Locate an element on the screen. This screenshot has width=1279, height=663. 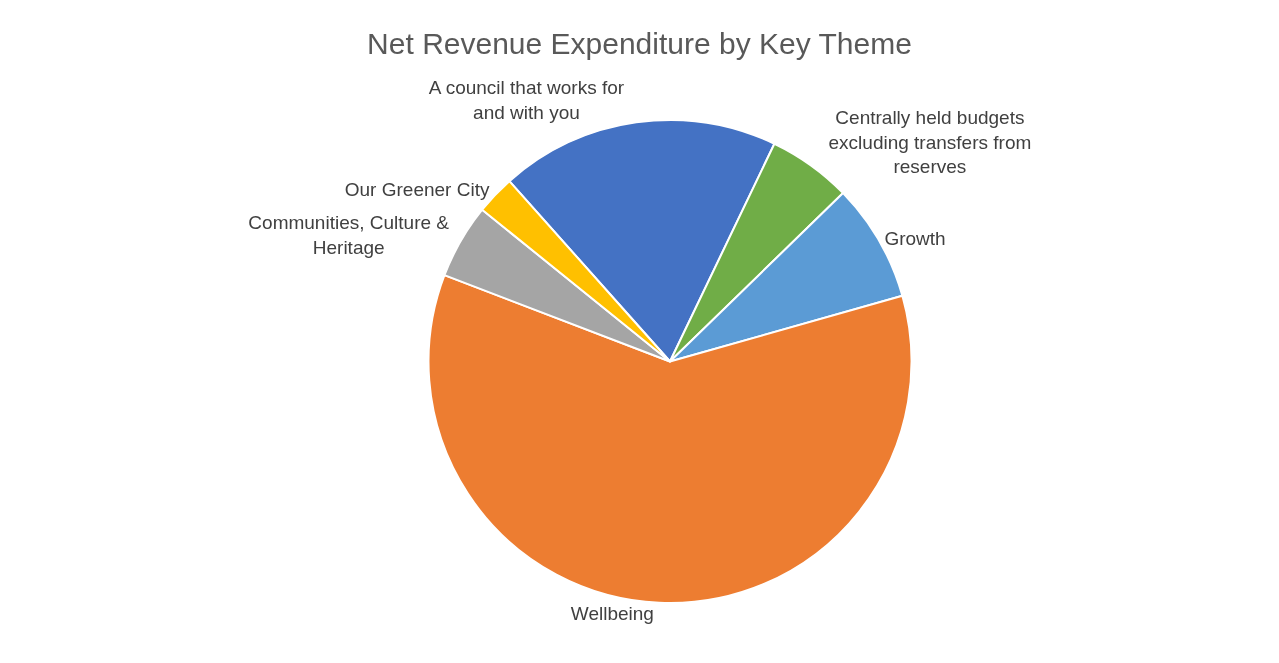
slice-label: A council that works for and with you is located at coordinates (526, 100).